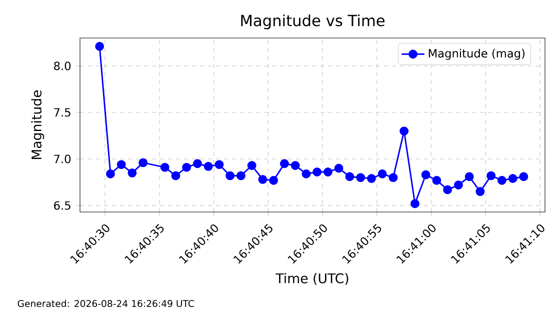 The height and width of the screenshot is (314, 560). Describe the element at coordinates (62, 205) in the screenshot. I see `y-tick-label: 6.5` at that location.